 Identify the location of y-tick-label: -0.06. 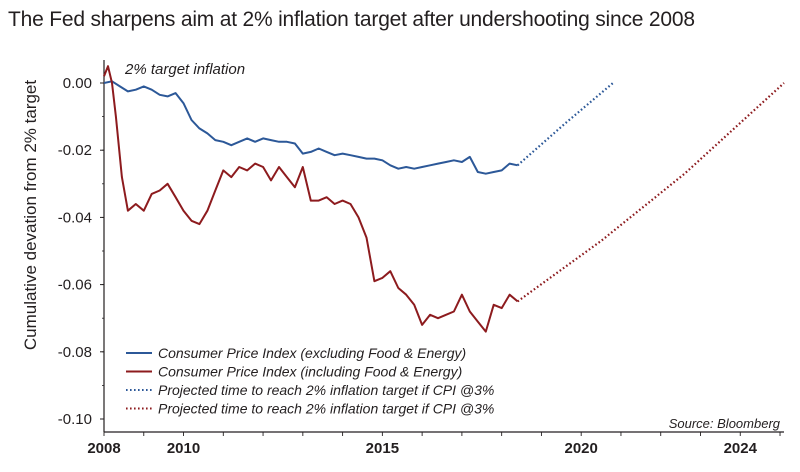
(75, 285).